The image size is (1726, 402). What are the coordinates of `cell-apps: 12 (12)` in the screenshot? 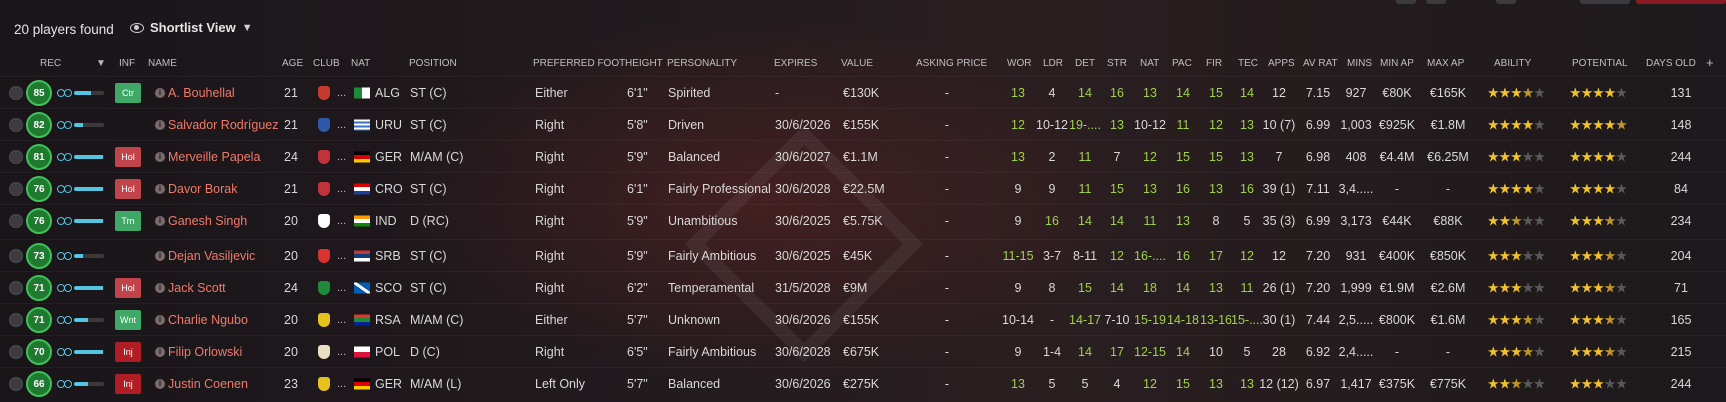 It's located at (1279, 384).